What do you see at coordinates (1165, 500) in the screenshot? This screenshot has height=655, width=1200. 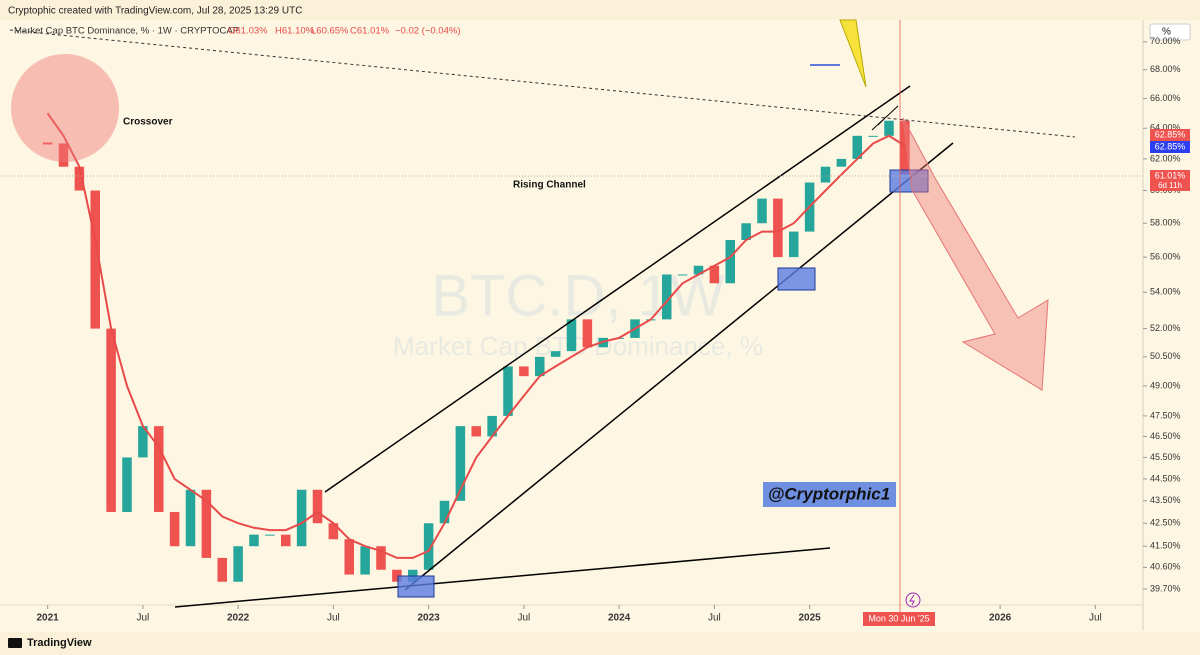 I see `y-tick-label: 43.50%` at bounding box center [1165, 500].